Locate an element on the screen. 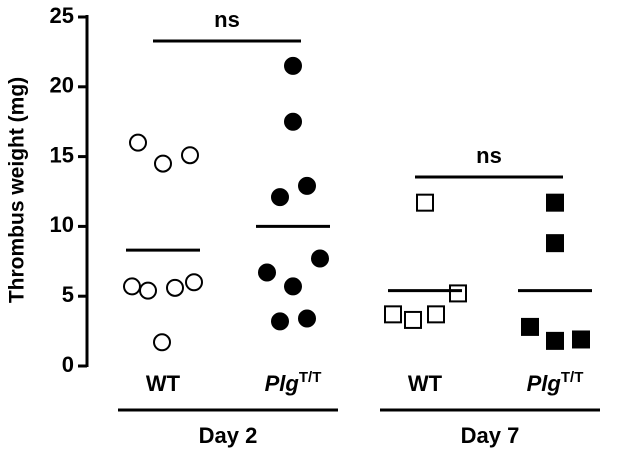  y-tick-label: 10 is located at coordinates (62, 224).